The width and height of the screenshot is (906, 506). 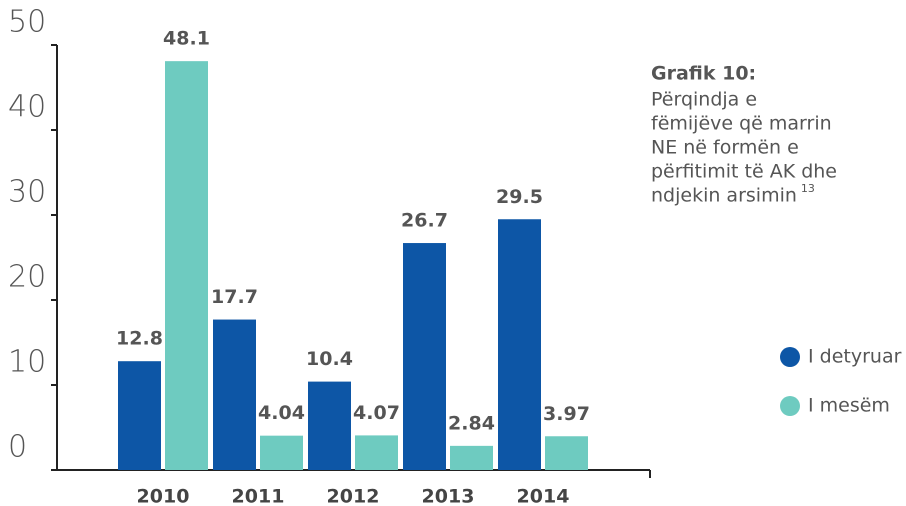 I want to click on value-label: 12.8, so click(x=139, y=339).